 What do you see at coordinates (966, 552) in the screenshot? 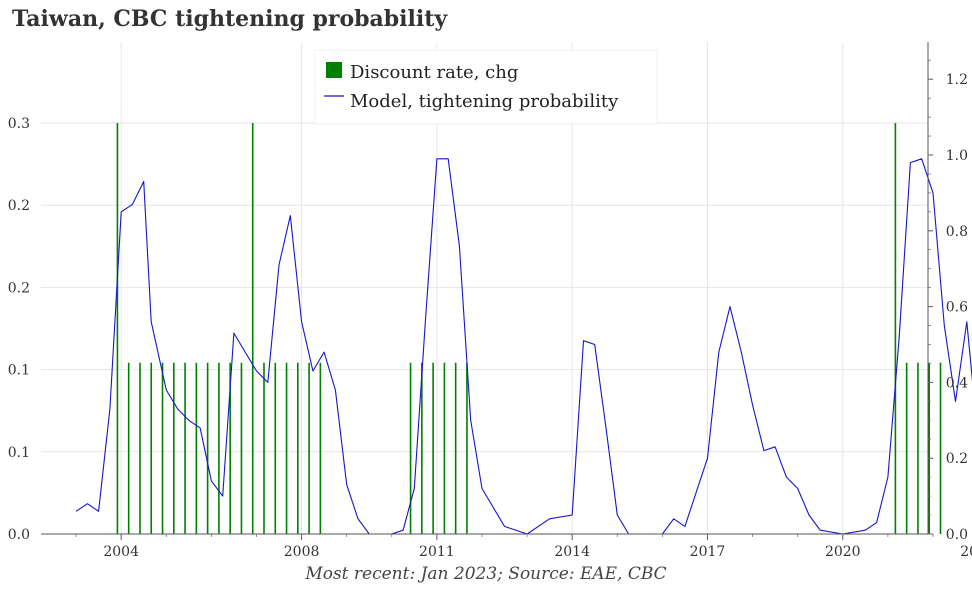
I see `x-tick-label: 2023` at bounding box center [966, 552].